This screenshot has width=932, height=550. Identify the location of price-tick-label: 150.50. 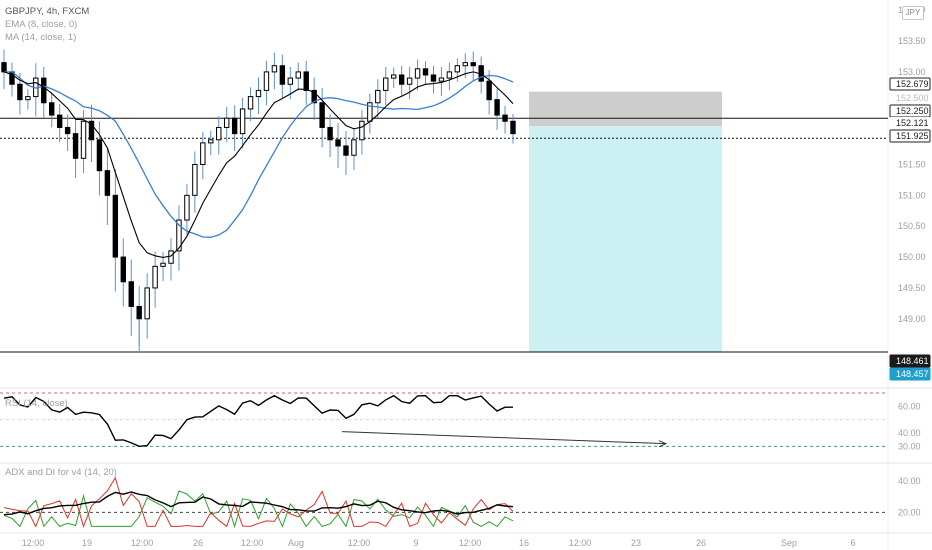
(912, 226).